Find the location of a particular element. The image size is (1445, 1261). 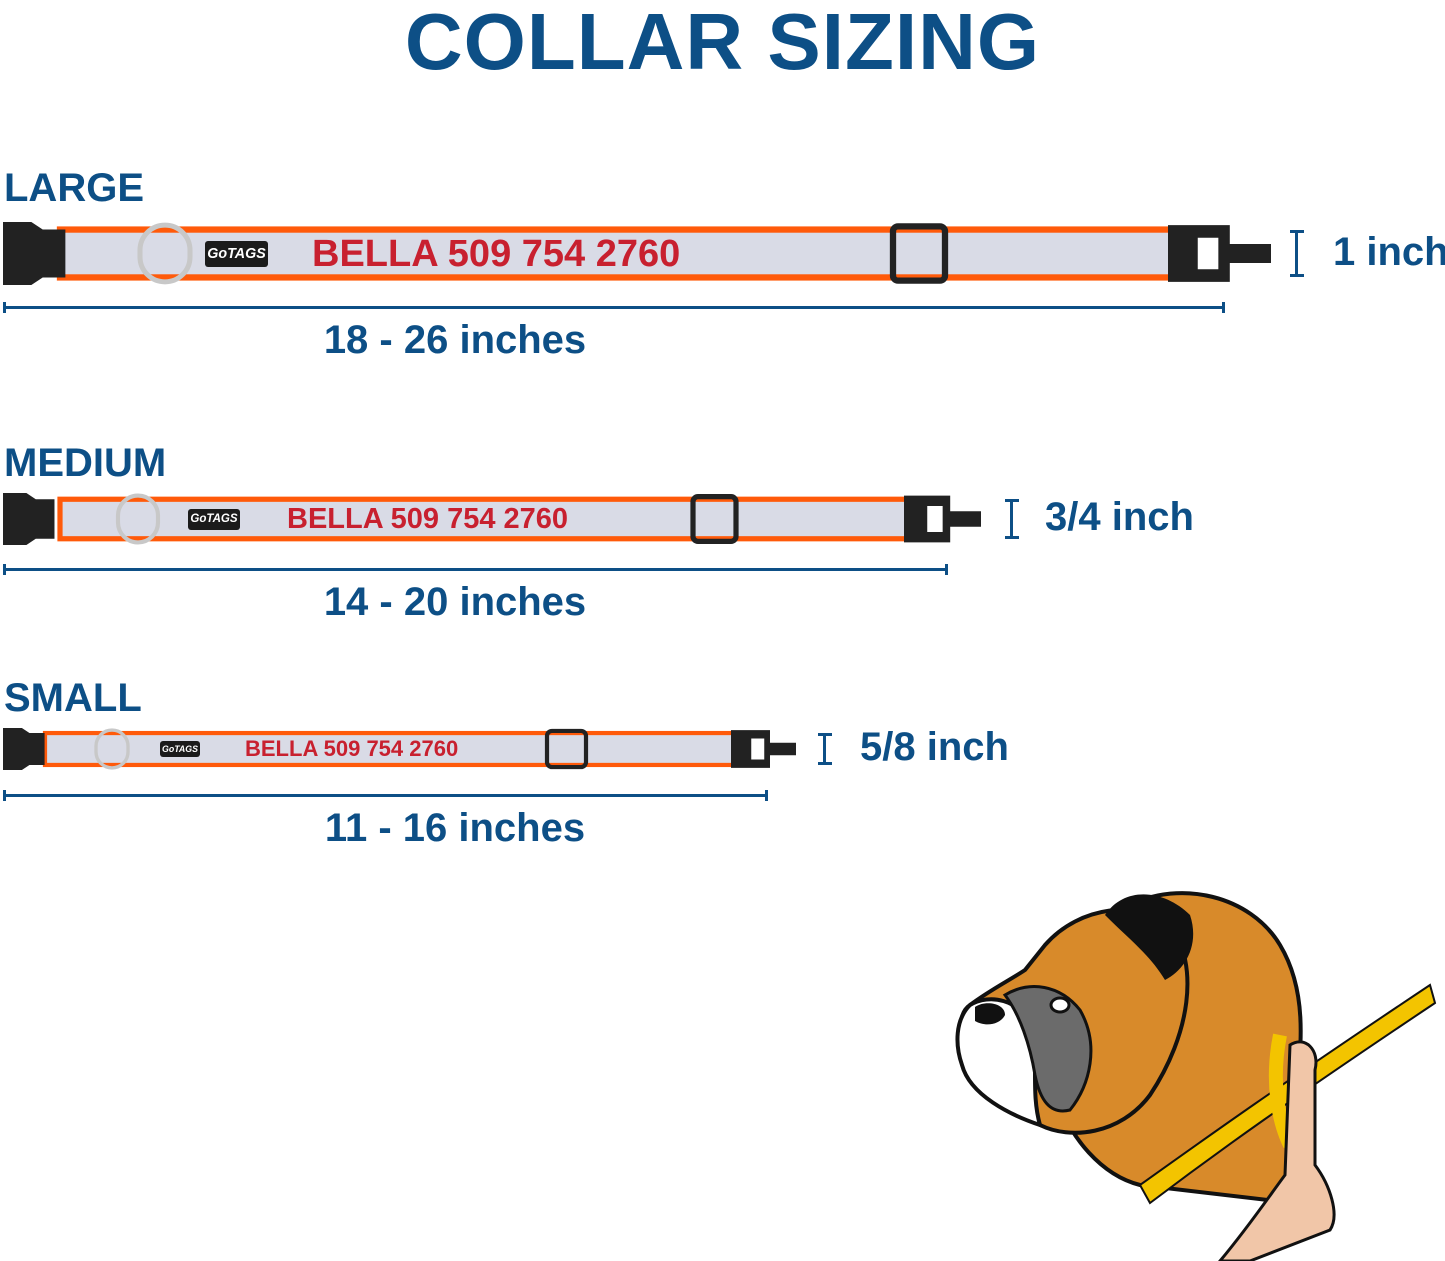

width-label: 1 inch is located at coordinates (1389, 251).